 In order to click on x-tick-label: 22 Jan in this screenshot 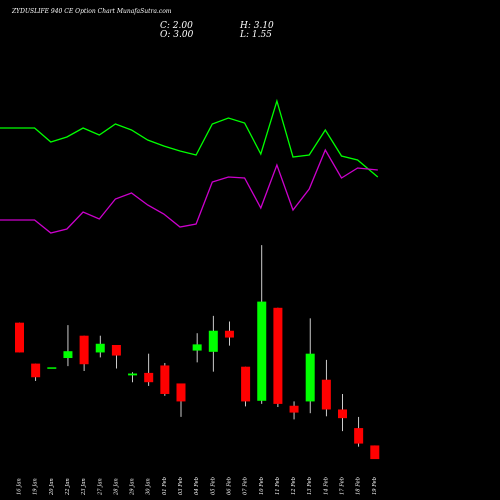, I will do `click(68, 487)`.